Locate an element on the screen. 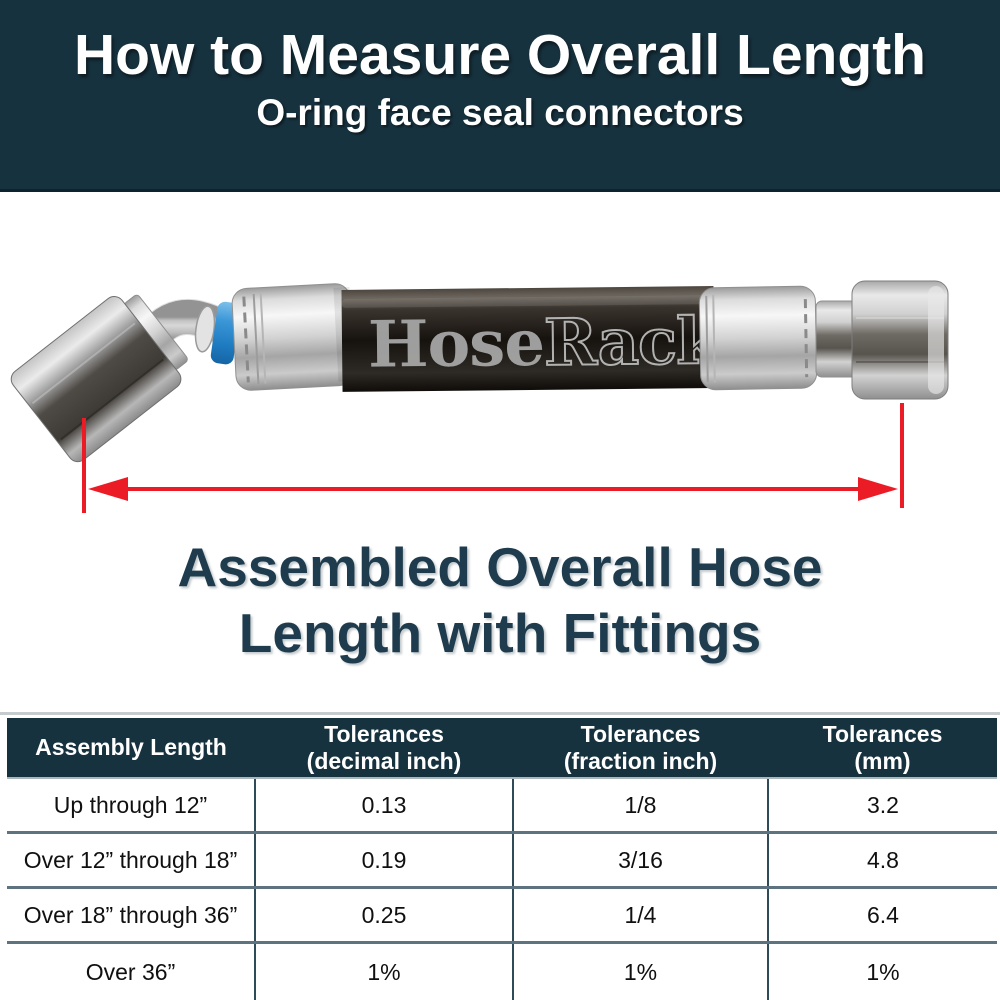 This screenshot has height=1000, width=1000. caption-line-2: Length with Fittings is located at coordinates (500, 633).